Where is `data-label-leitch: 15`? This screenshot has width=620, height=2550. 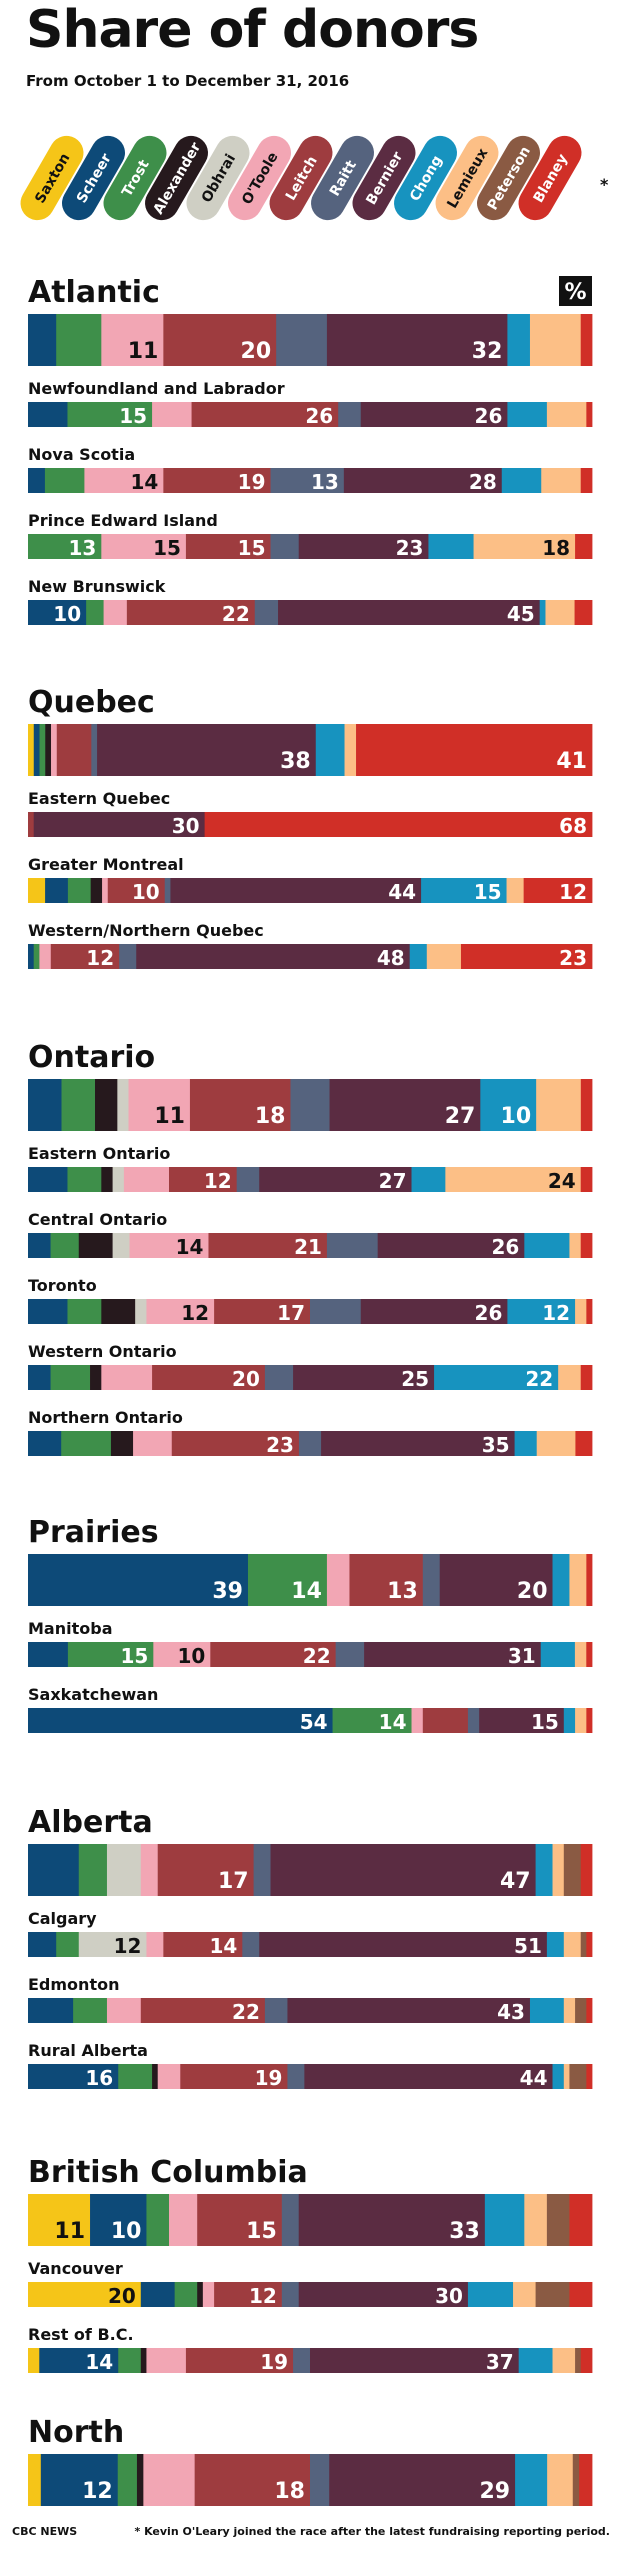
data-label-leitch: 15 is located at coordinates (261, 2231).